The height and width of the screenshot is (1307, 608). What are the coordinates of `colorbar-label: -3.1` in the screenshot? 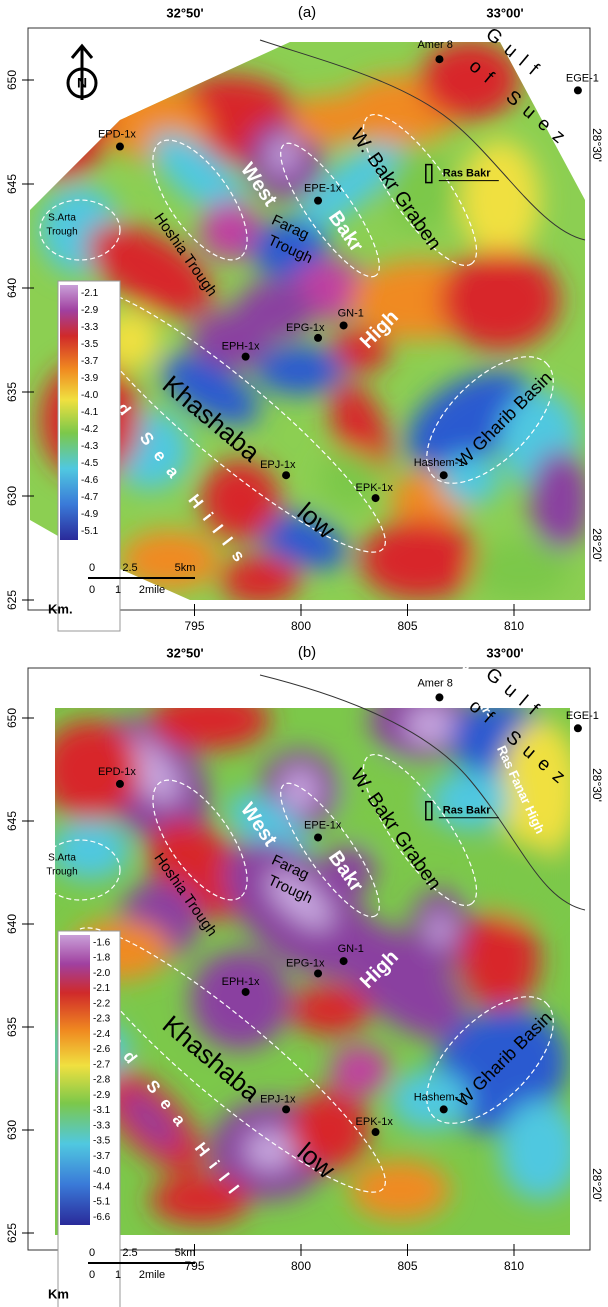 It's located at (102, 1110).